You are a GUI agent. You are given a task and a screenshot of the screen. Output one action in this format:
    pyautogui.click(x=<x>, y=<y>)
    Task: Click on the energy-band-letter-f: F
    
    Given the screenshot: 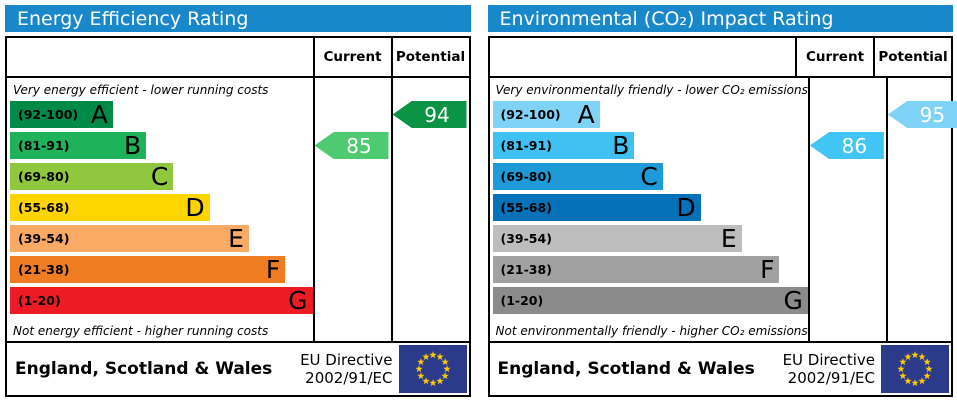 What is the action you would take?
    pyautogui.click(x=273, y=269)
    